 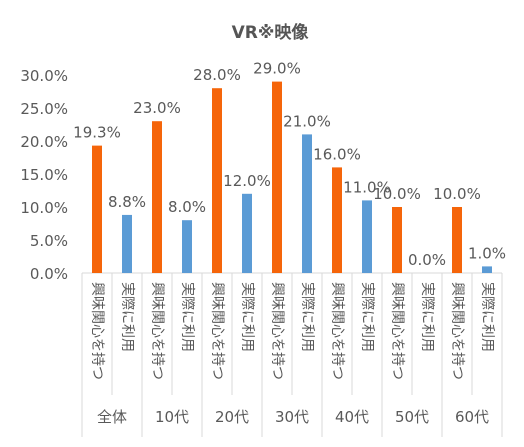 What do you see at coordinates (187, 207) in the screenshot?
I see `data-label: 8.0%` at bounding box center [187, 207].